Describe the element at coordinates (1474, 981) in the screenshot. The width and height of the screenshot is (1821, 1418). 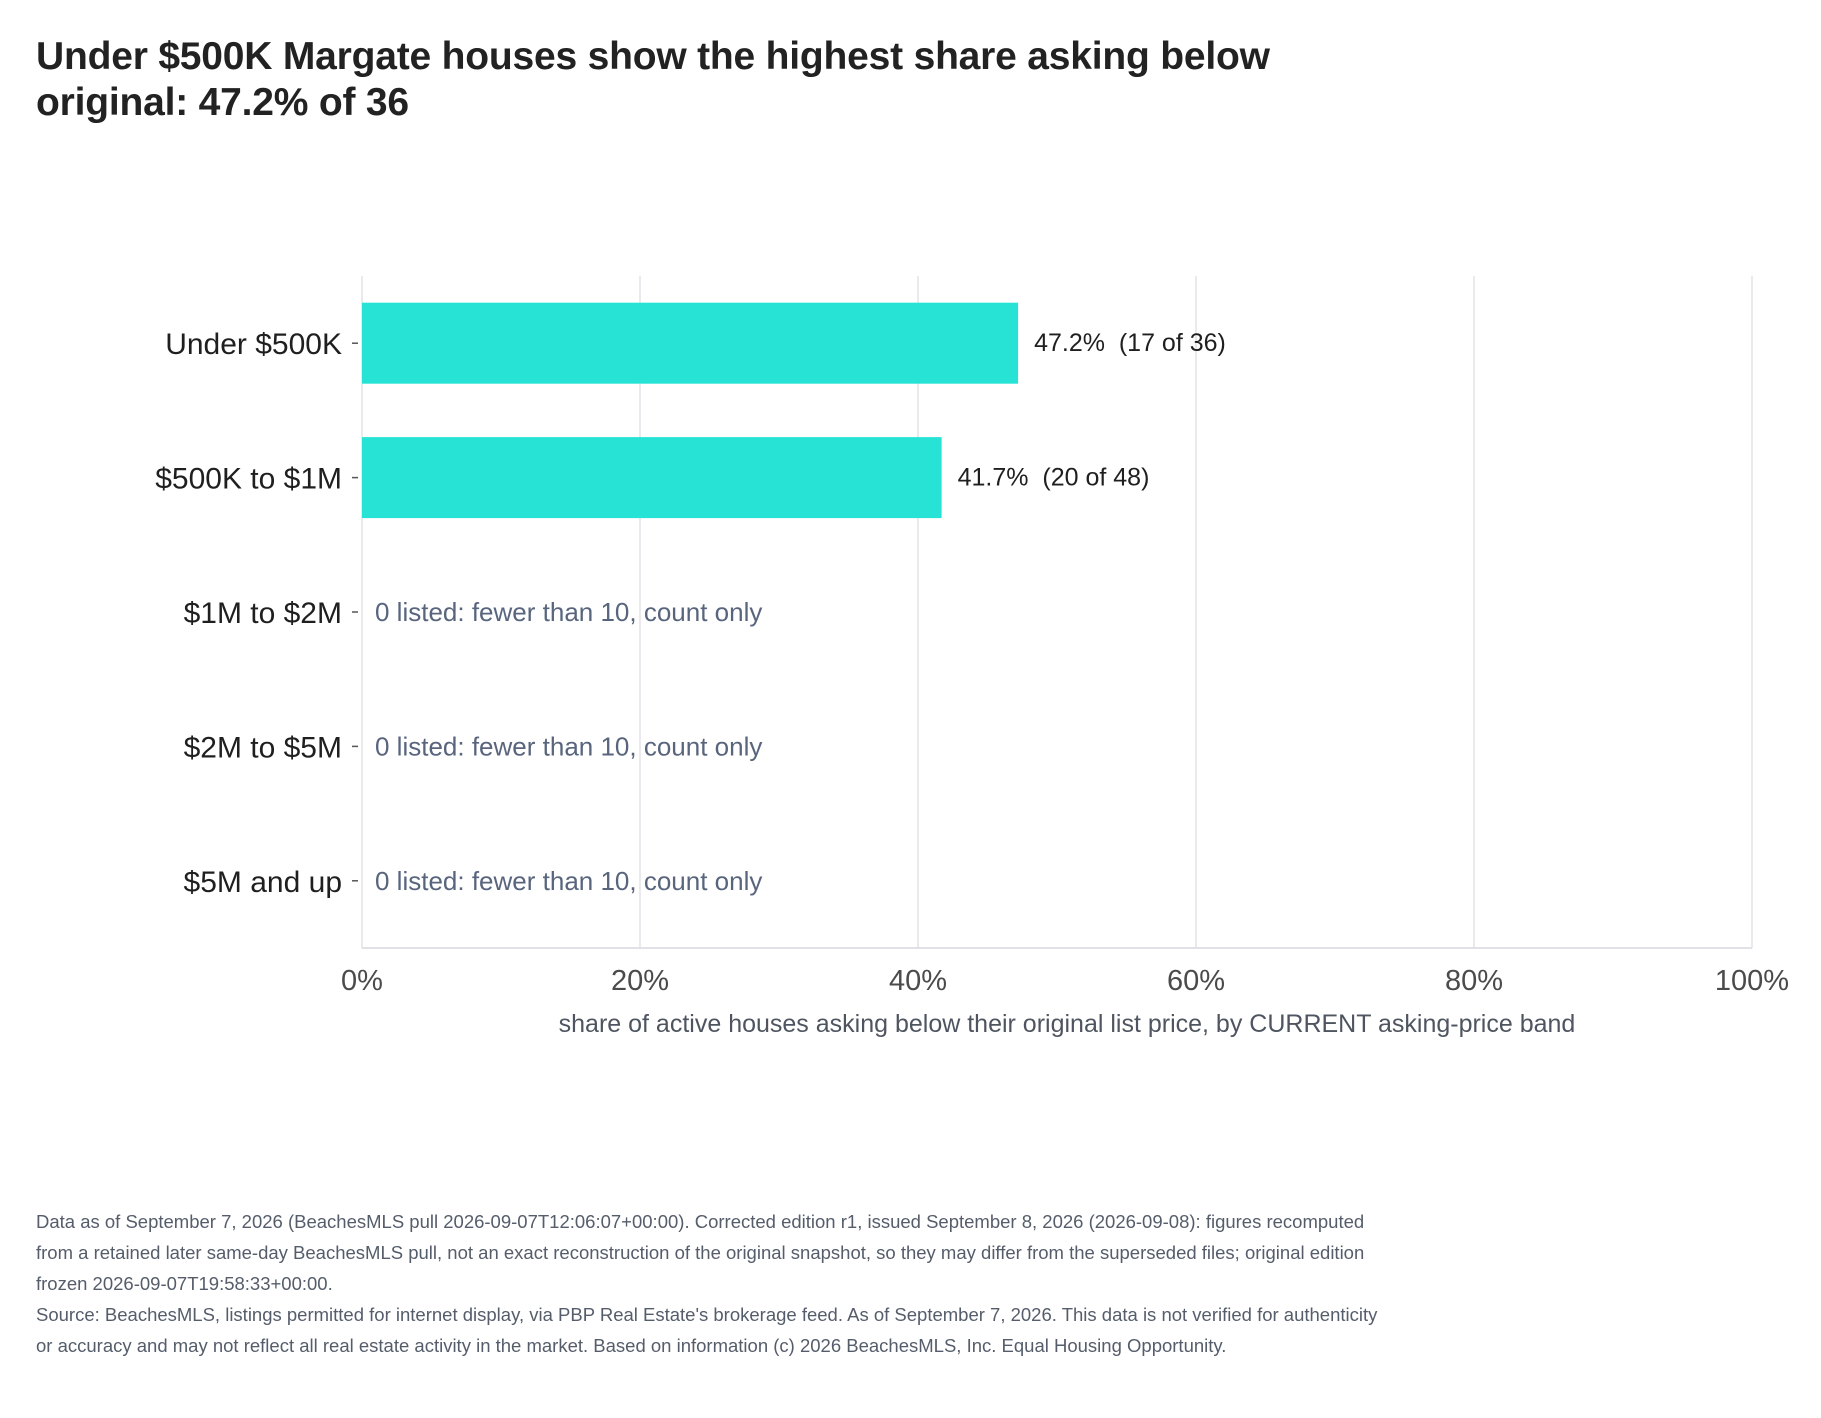
I see `x-tick-label: 80%` at that location.